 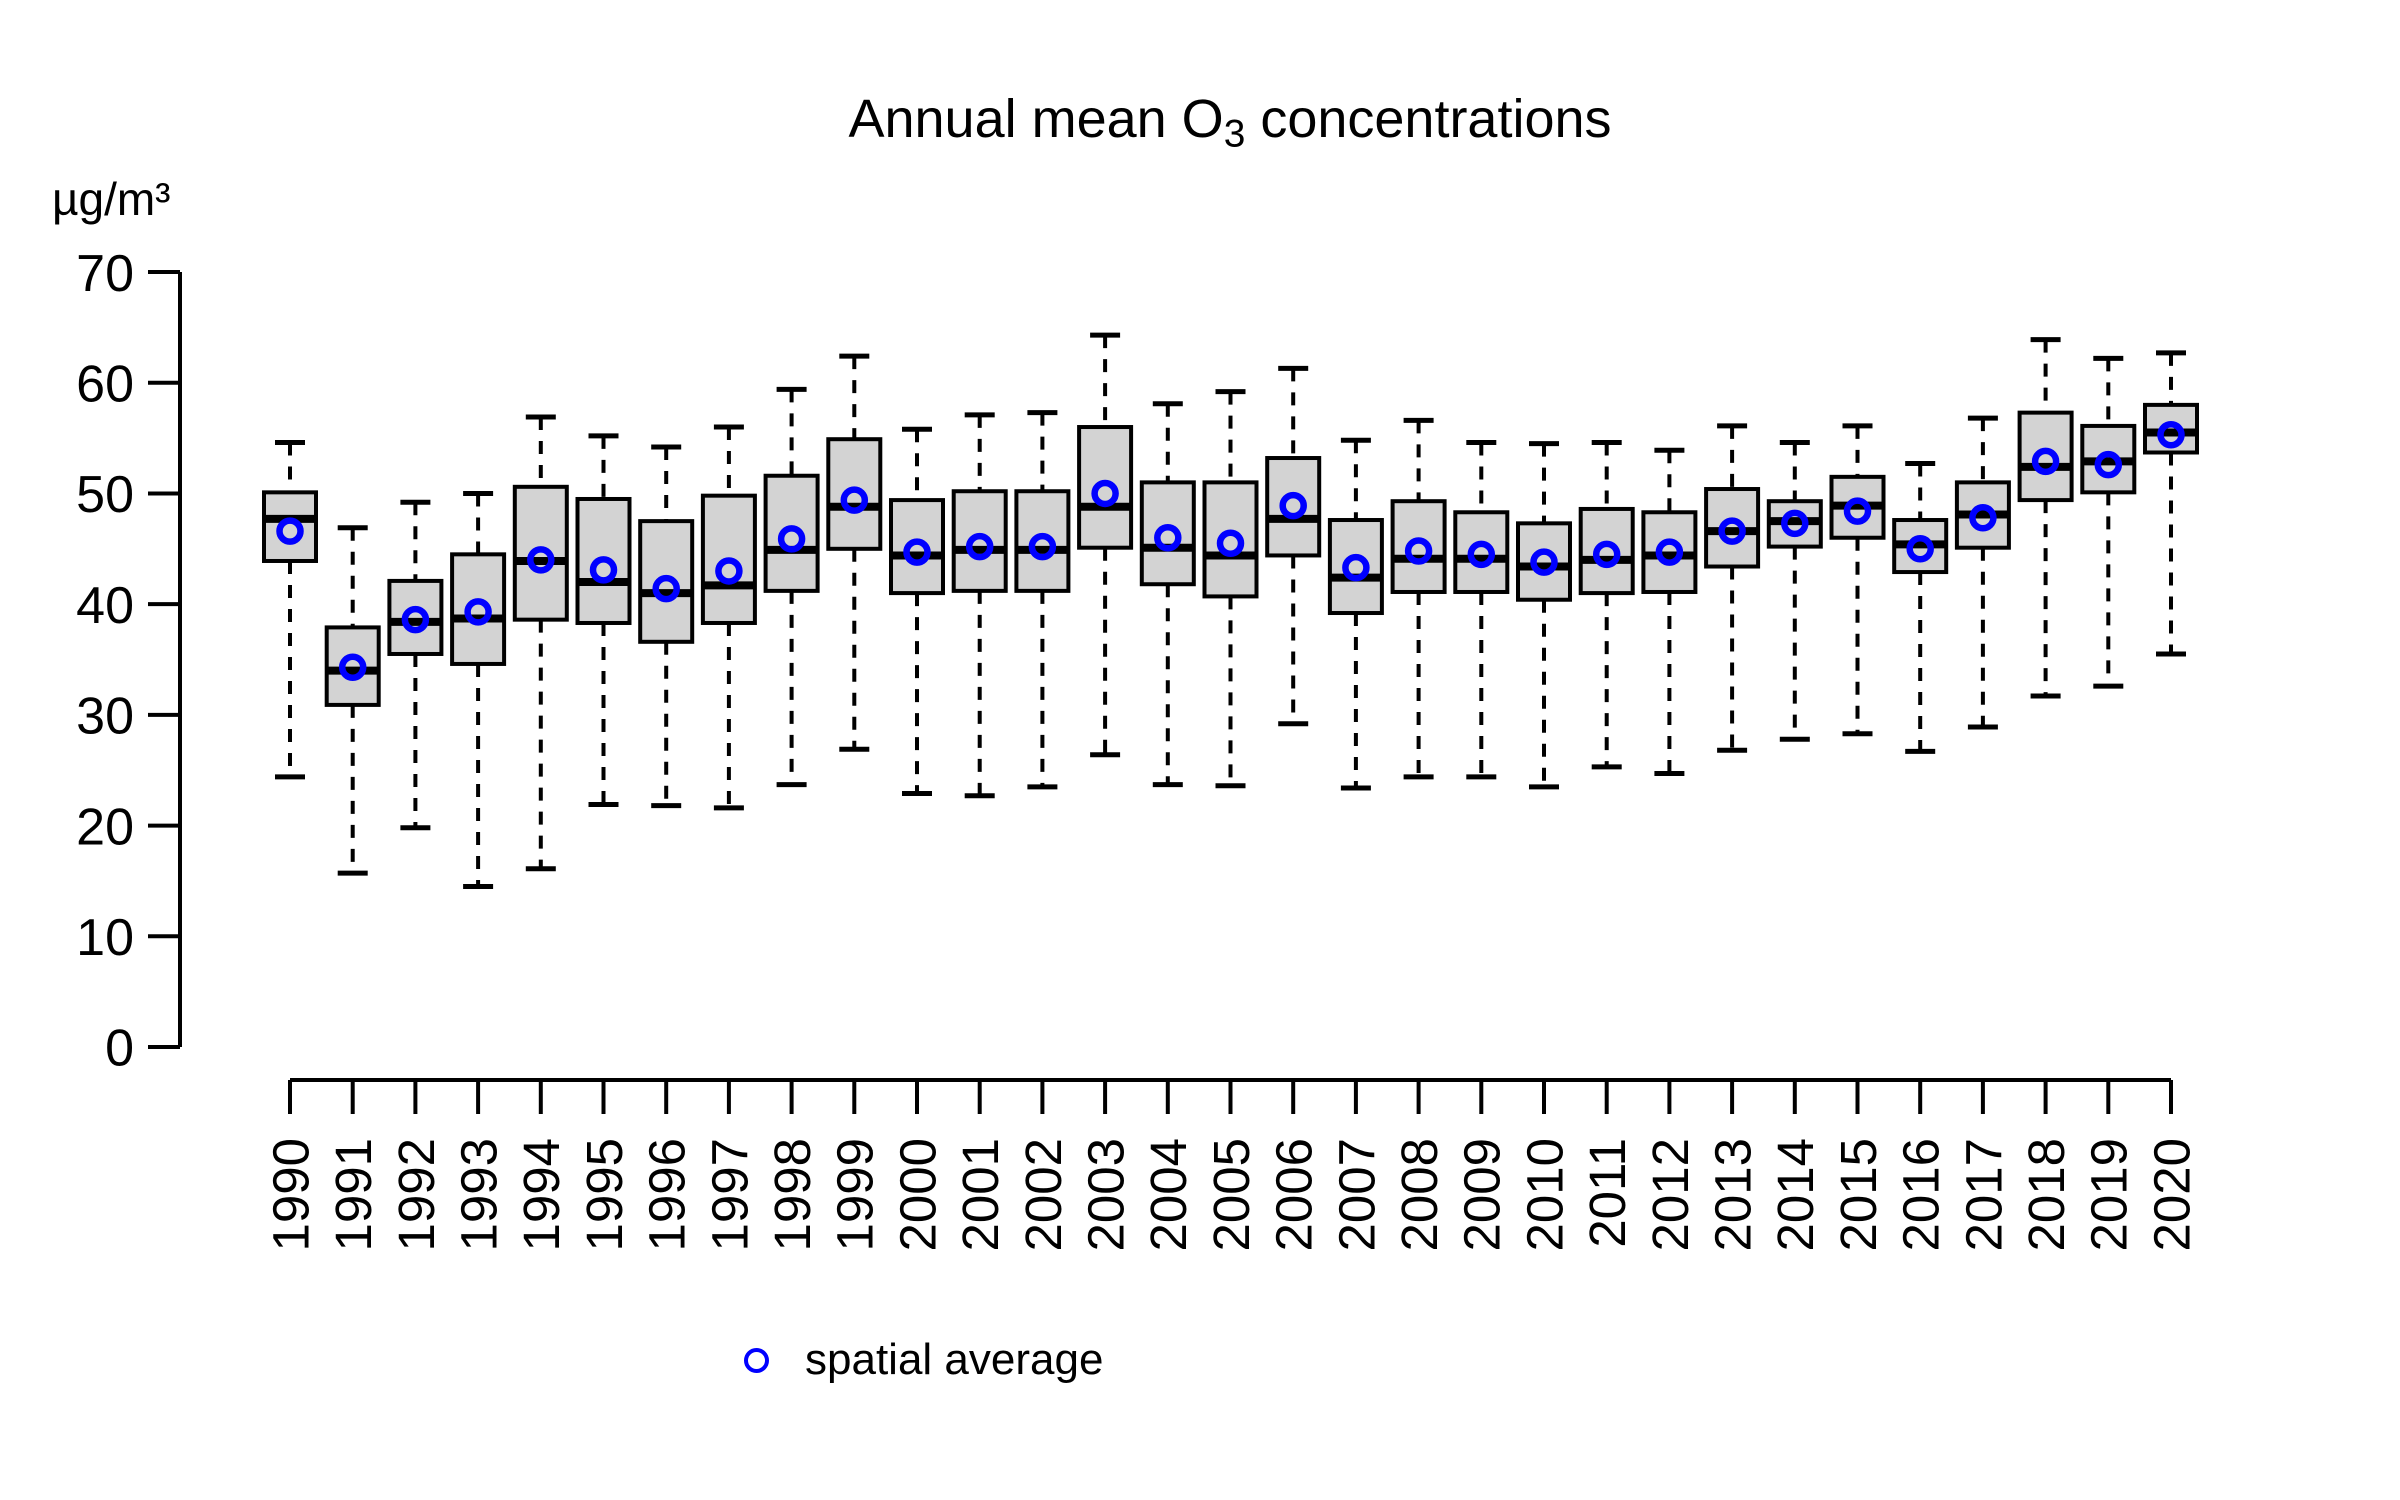 What do you see at coordinates (2171, 1194) in the screenshot?
I see `x-tick-label-2020: 2020` at bounding box center [2171, 1194].